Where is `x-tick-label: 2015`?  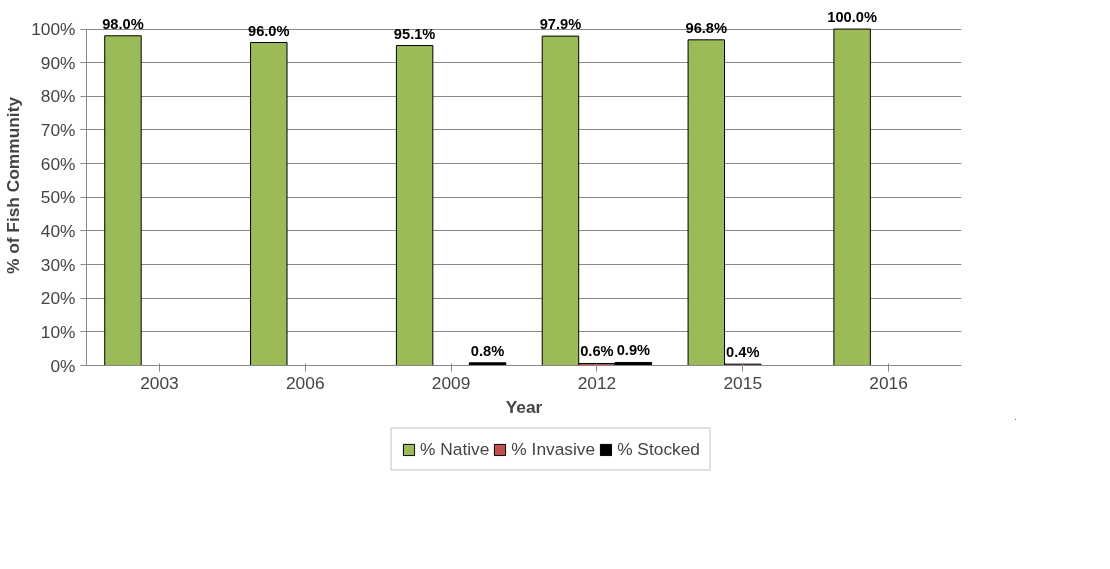 x-tick-label: 2015 is located at coordinates (743, 382).